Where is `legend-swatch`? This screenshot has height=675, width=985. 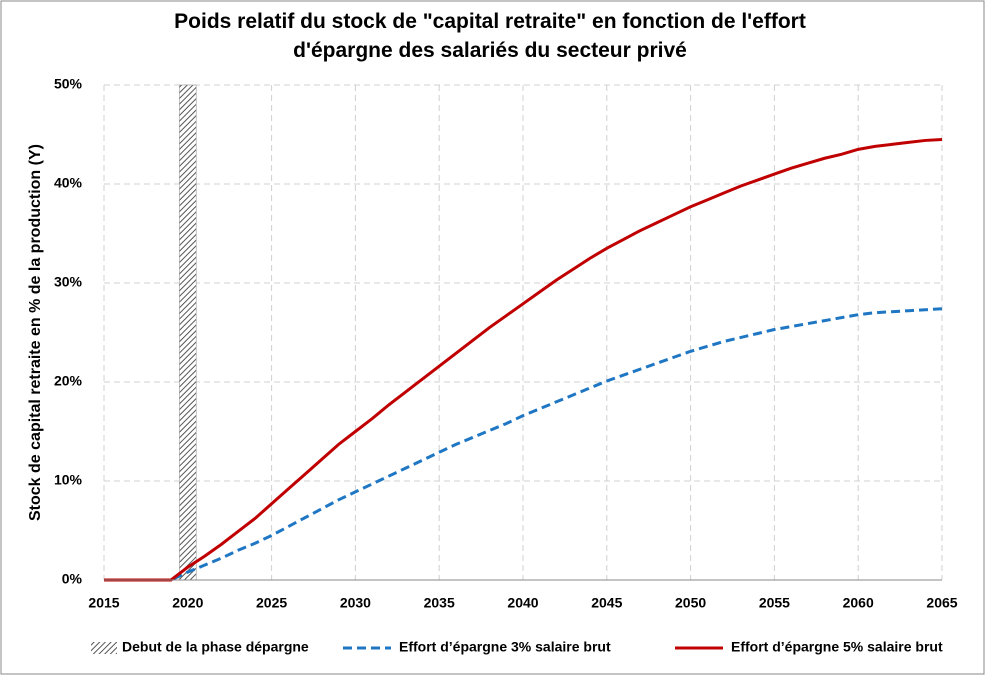
legend-swatch is located at coordinates (104, 648).